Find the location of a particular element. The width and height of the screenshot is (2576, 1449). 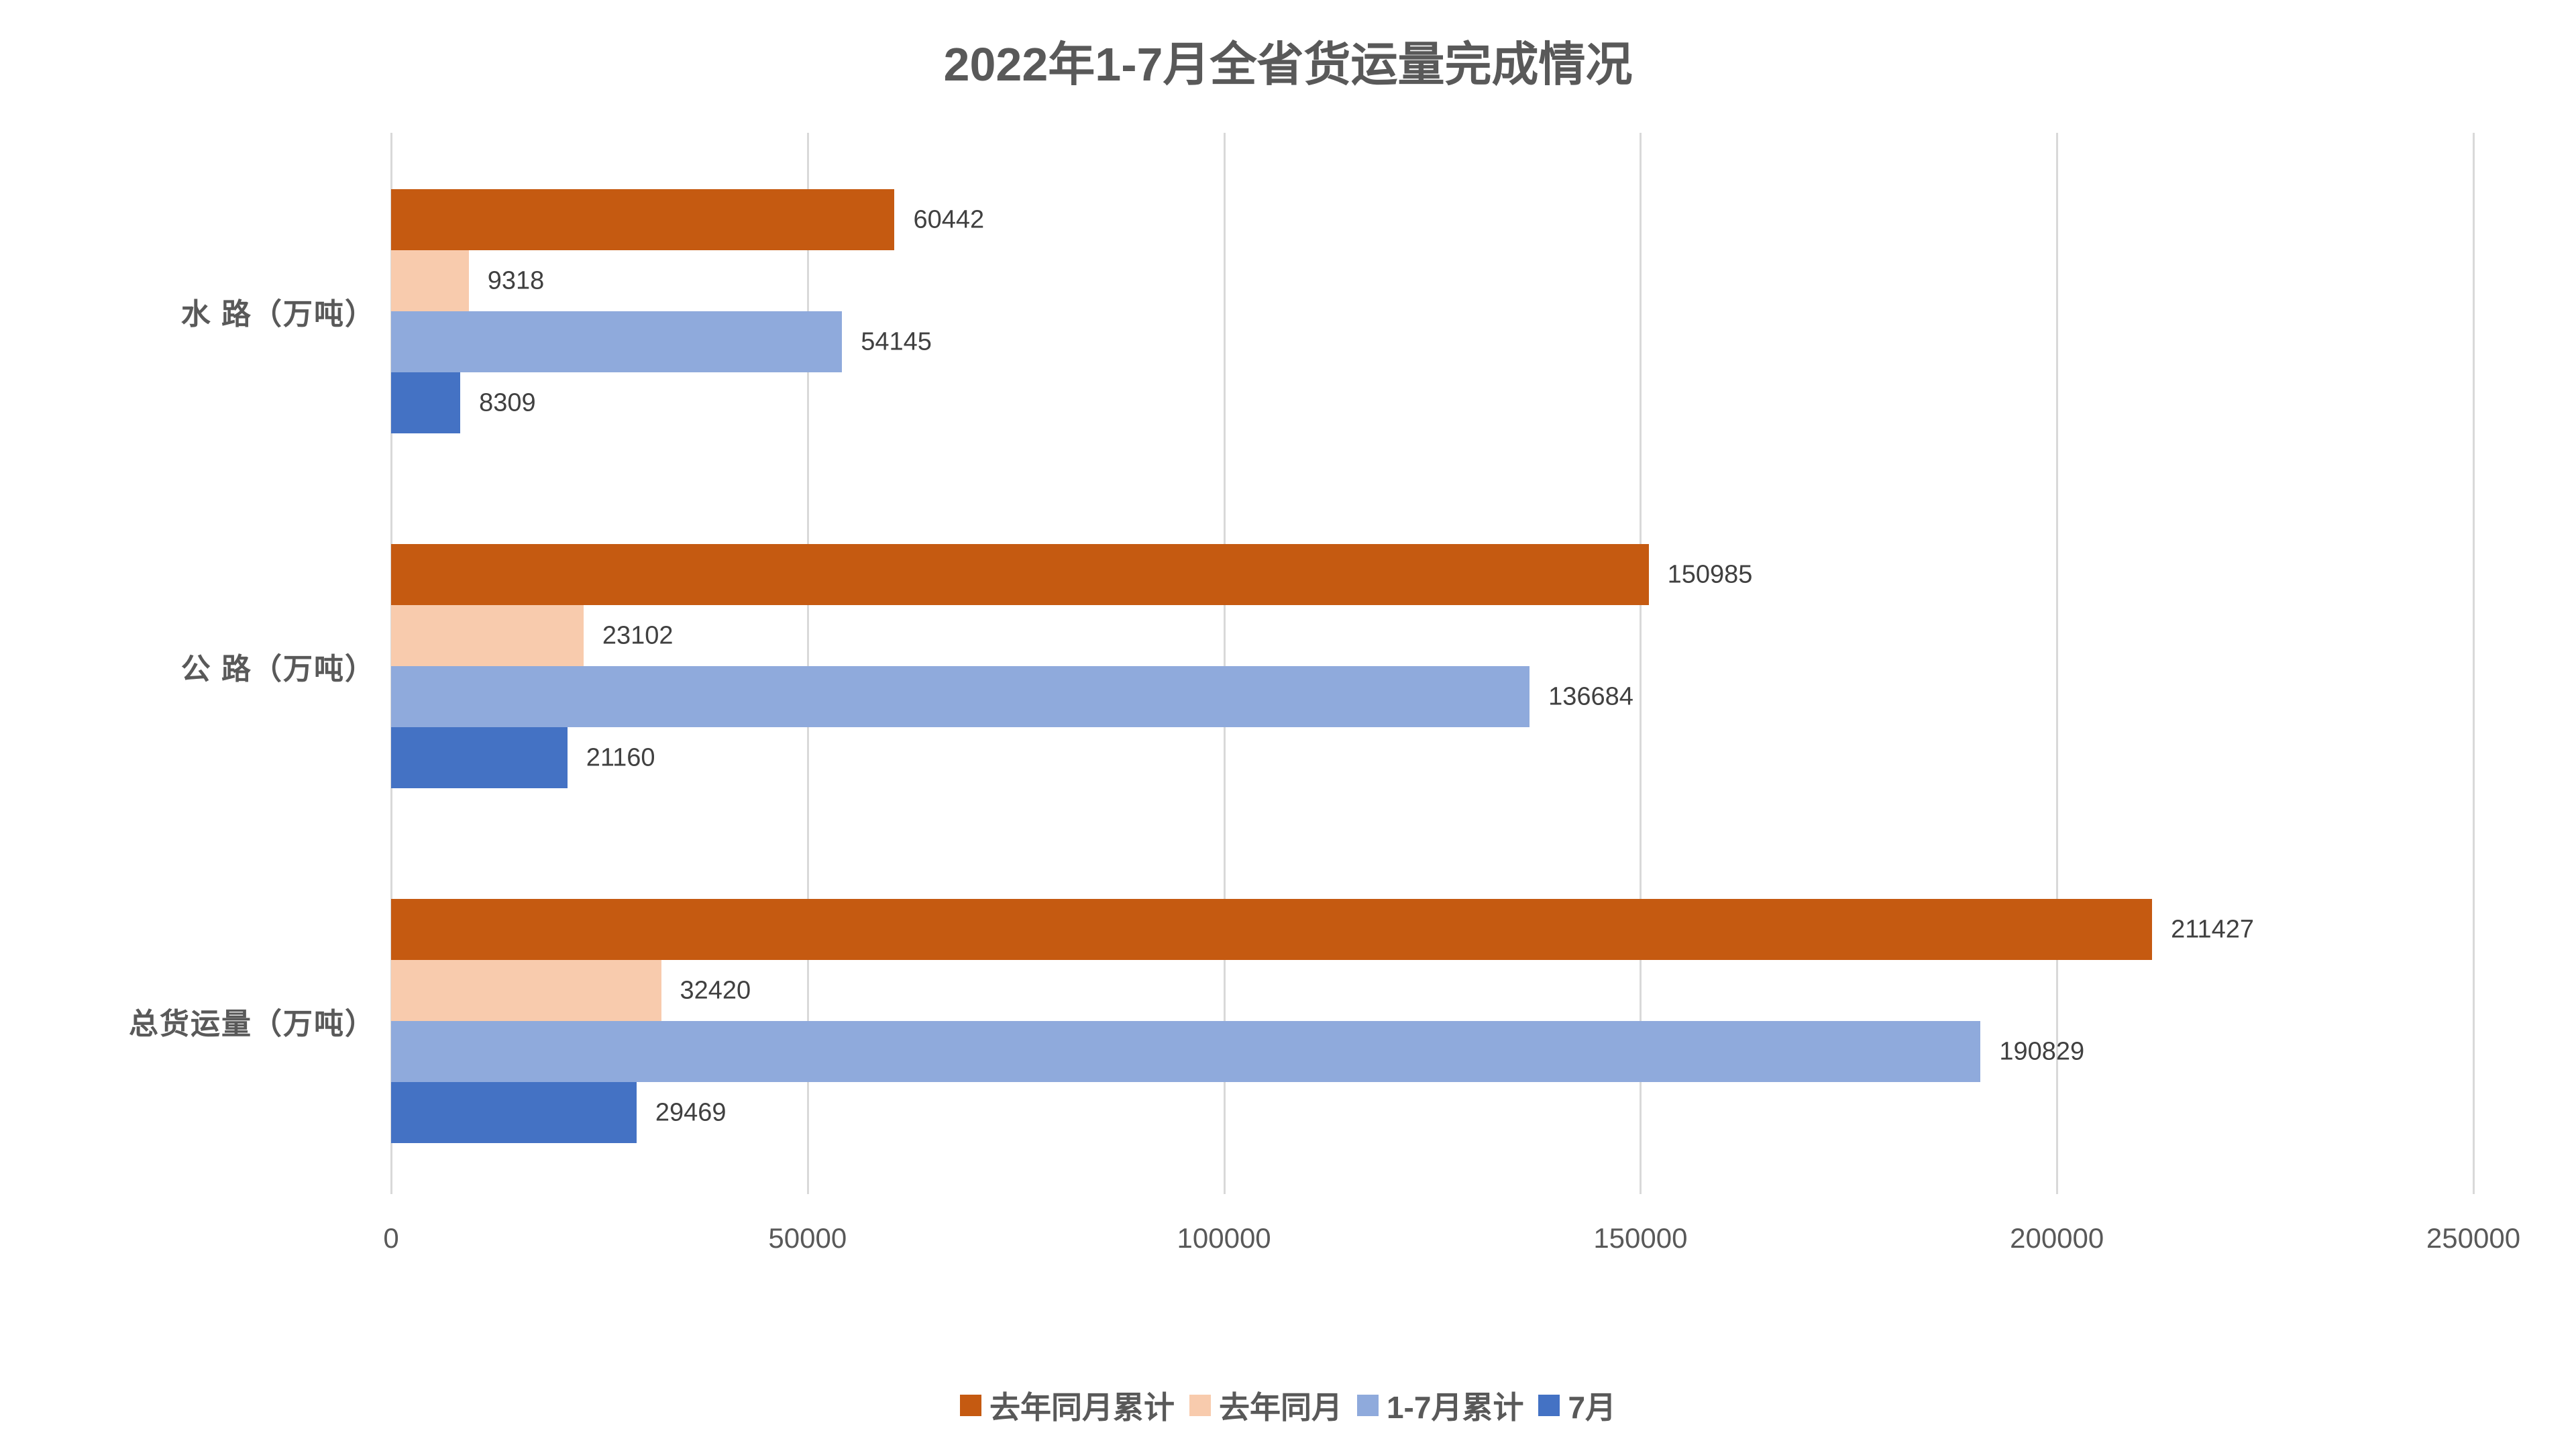

category-label: 总货运量（万吨） is located at coordinates (252, 1024).